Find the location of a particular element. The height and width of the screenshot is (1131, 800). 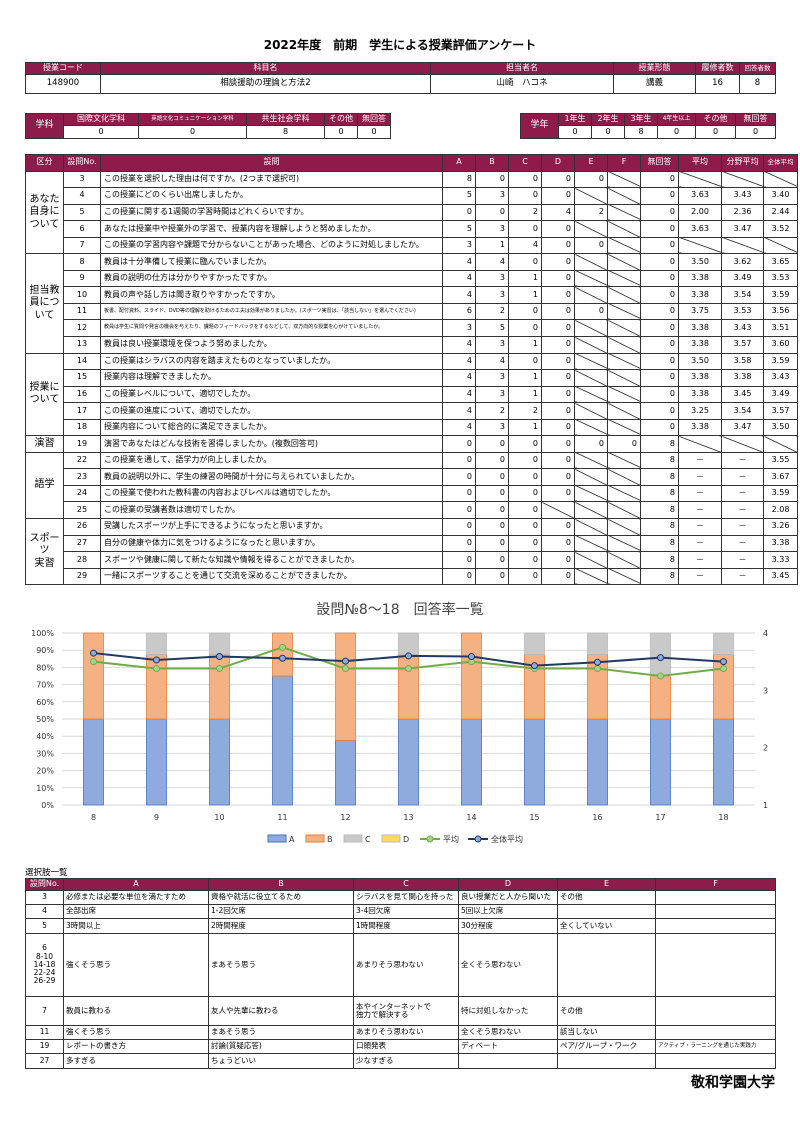

legend-item: 平均 is located at coordinates (439, 839).